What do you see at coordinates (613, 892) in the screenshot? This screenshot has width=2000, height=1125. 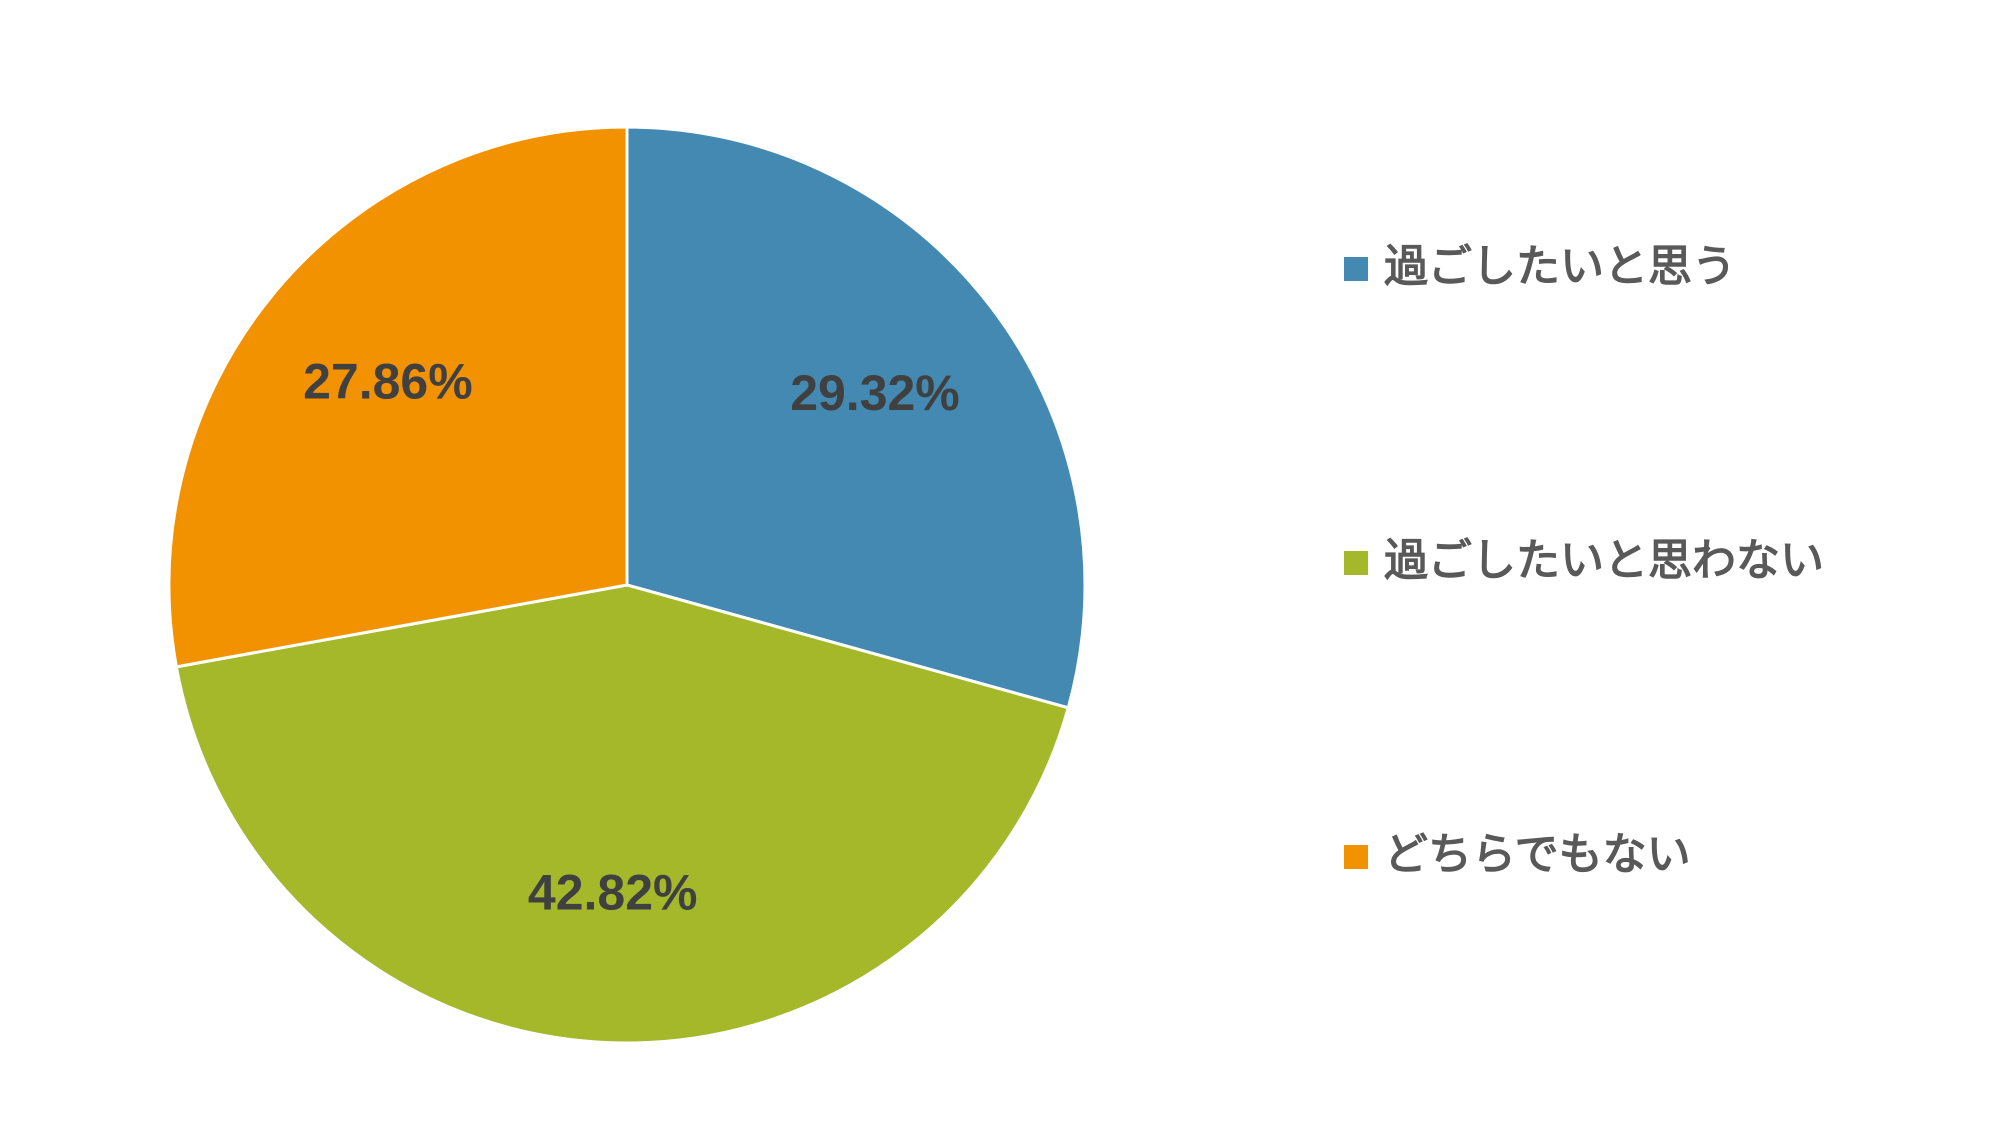 I see `value-label: 42.82%` at bounding box center [613, 892].